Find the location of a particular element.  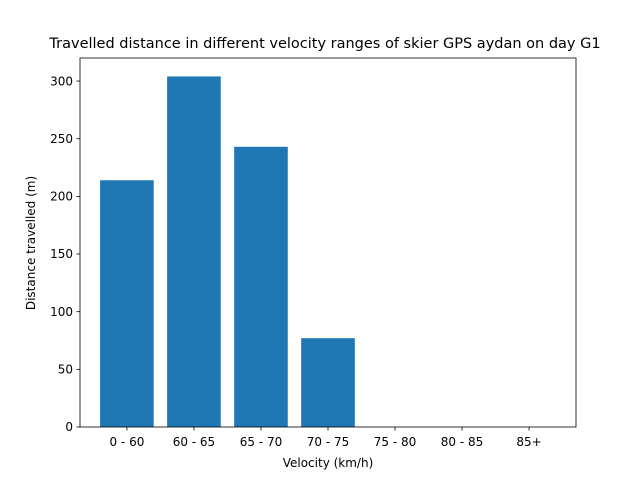

x-tick-label: 70 - 75 is located at coordinates (328, 442).